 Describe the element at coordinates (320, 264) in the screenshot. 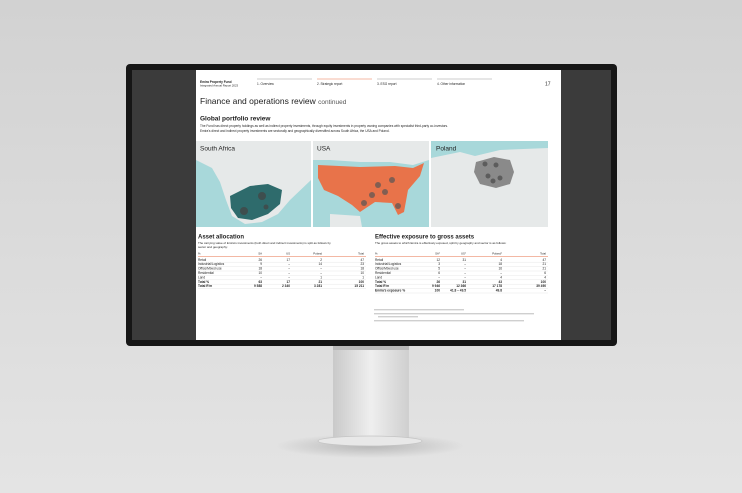

I see `table-cell: 14` at that location.